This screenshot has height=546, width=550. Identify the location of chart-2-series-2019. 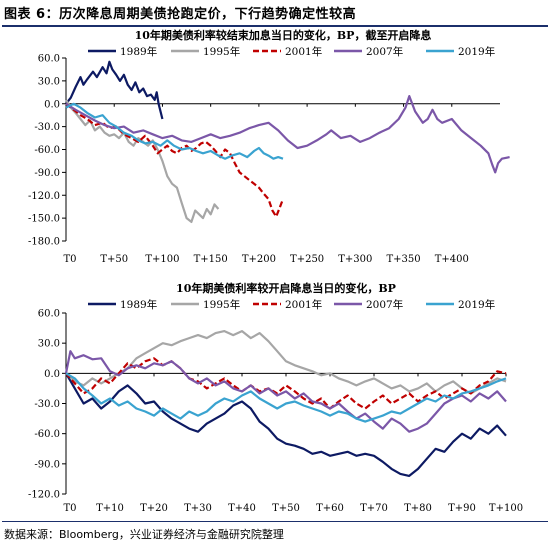
(286, 397).